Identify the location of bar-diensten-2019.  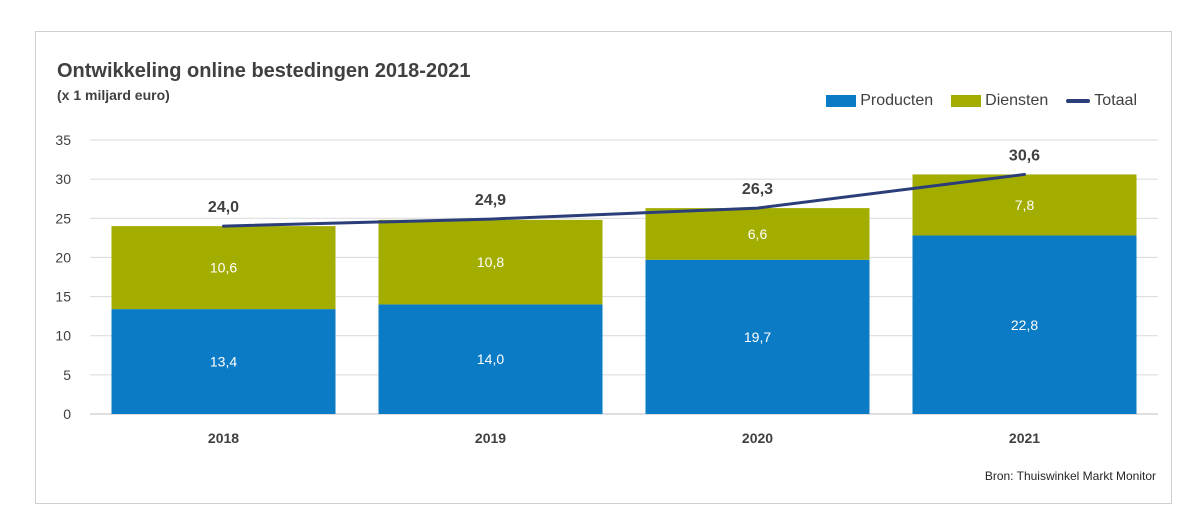
(490, 262).